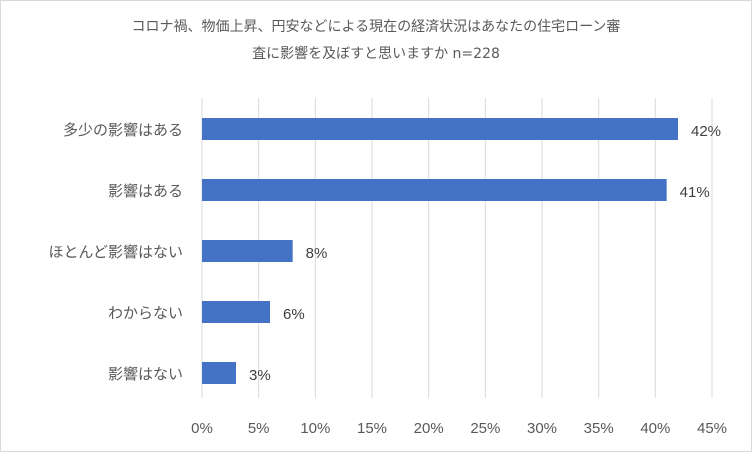 The width and height of the screenshot is (752, 452). Describe the element at coordinates (115, 252) in the screenshot. I see `category-label: ほとんど影響はない` at that location.